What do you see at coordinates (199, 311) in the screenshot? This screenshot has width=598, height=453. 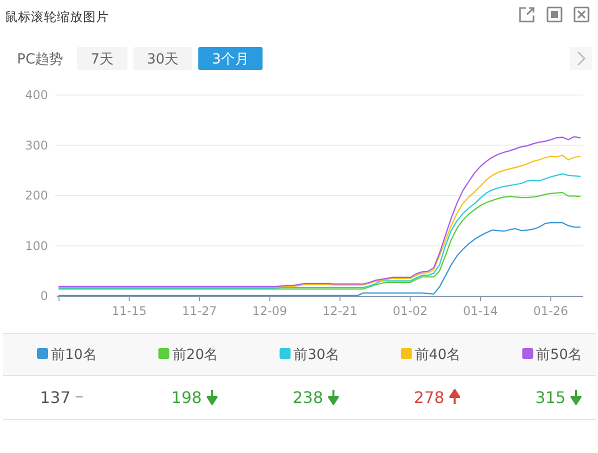 I see `x-tick-label: 11-27` at bounding box center [199, 311].